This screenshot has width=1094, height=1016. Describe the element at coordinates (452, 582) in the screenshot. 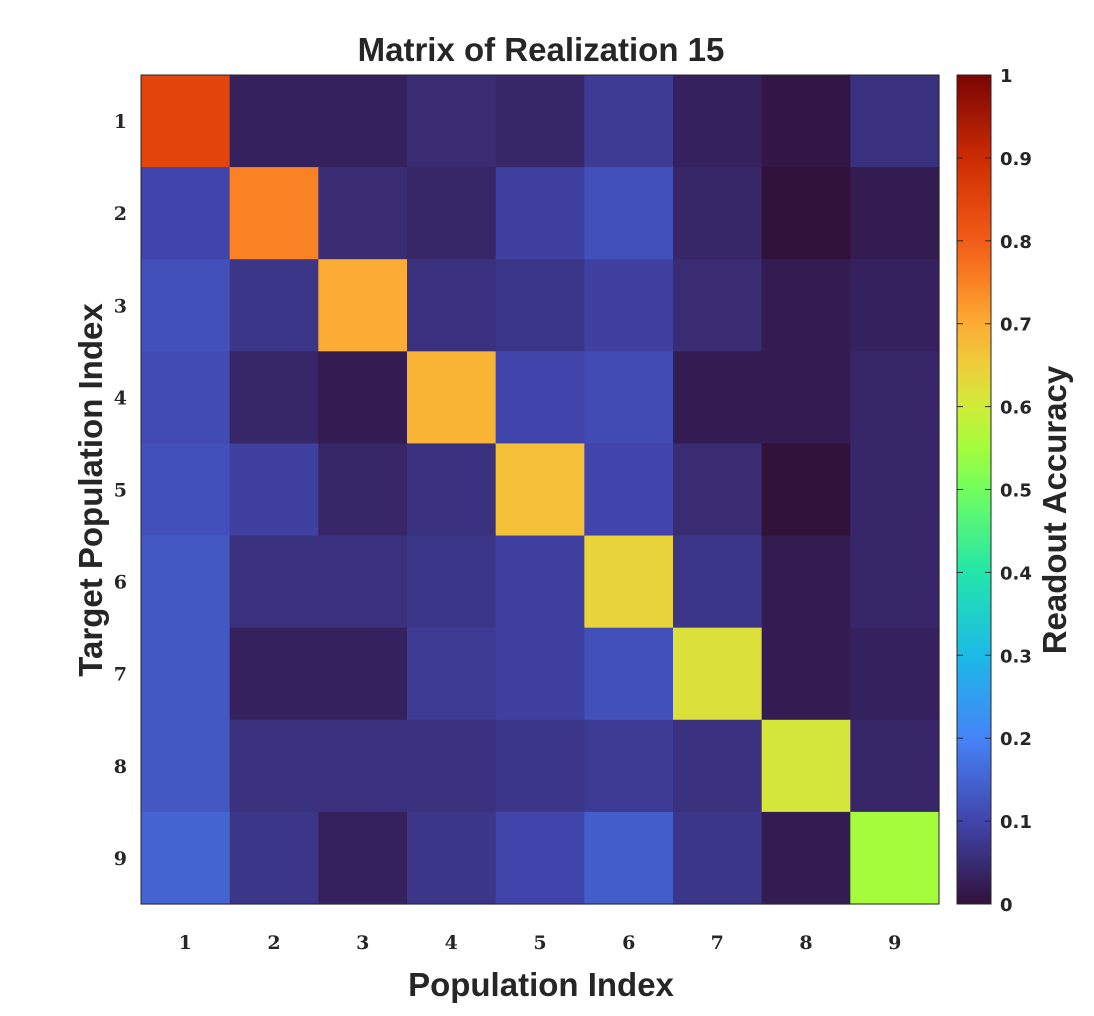

I see `heatmap-cell-r6-c4` at that location.